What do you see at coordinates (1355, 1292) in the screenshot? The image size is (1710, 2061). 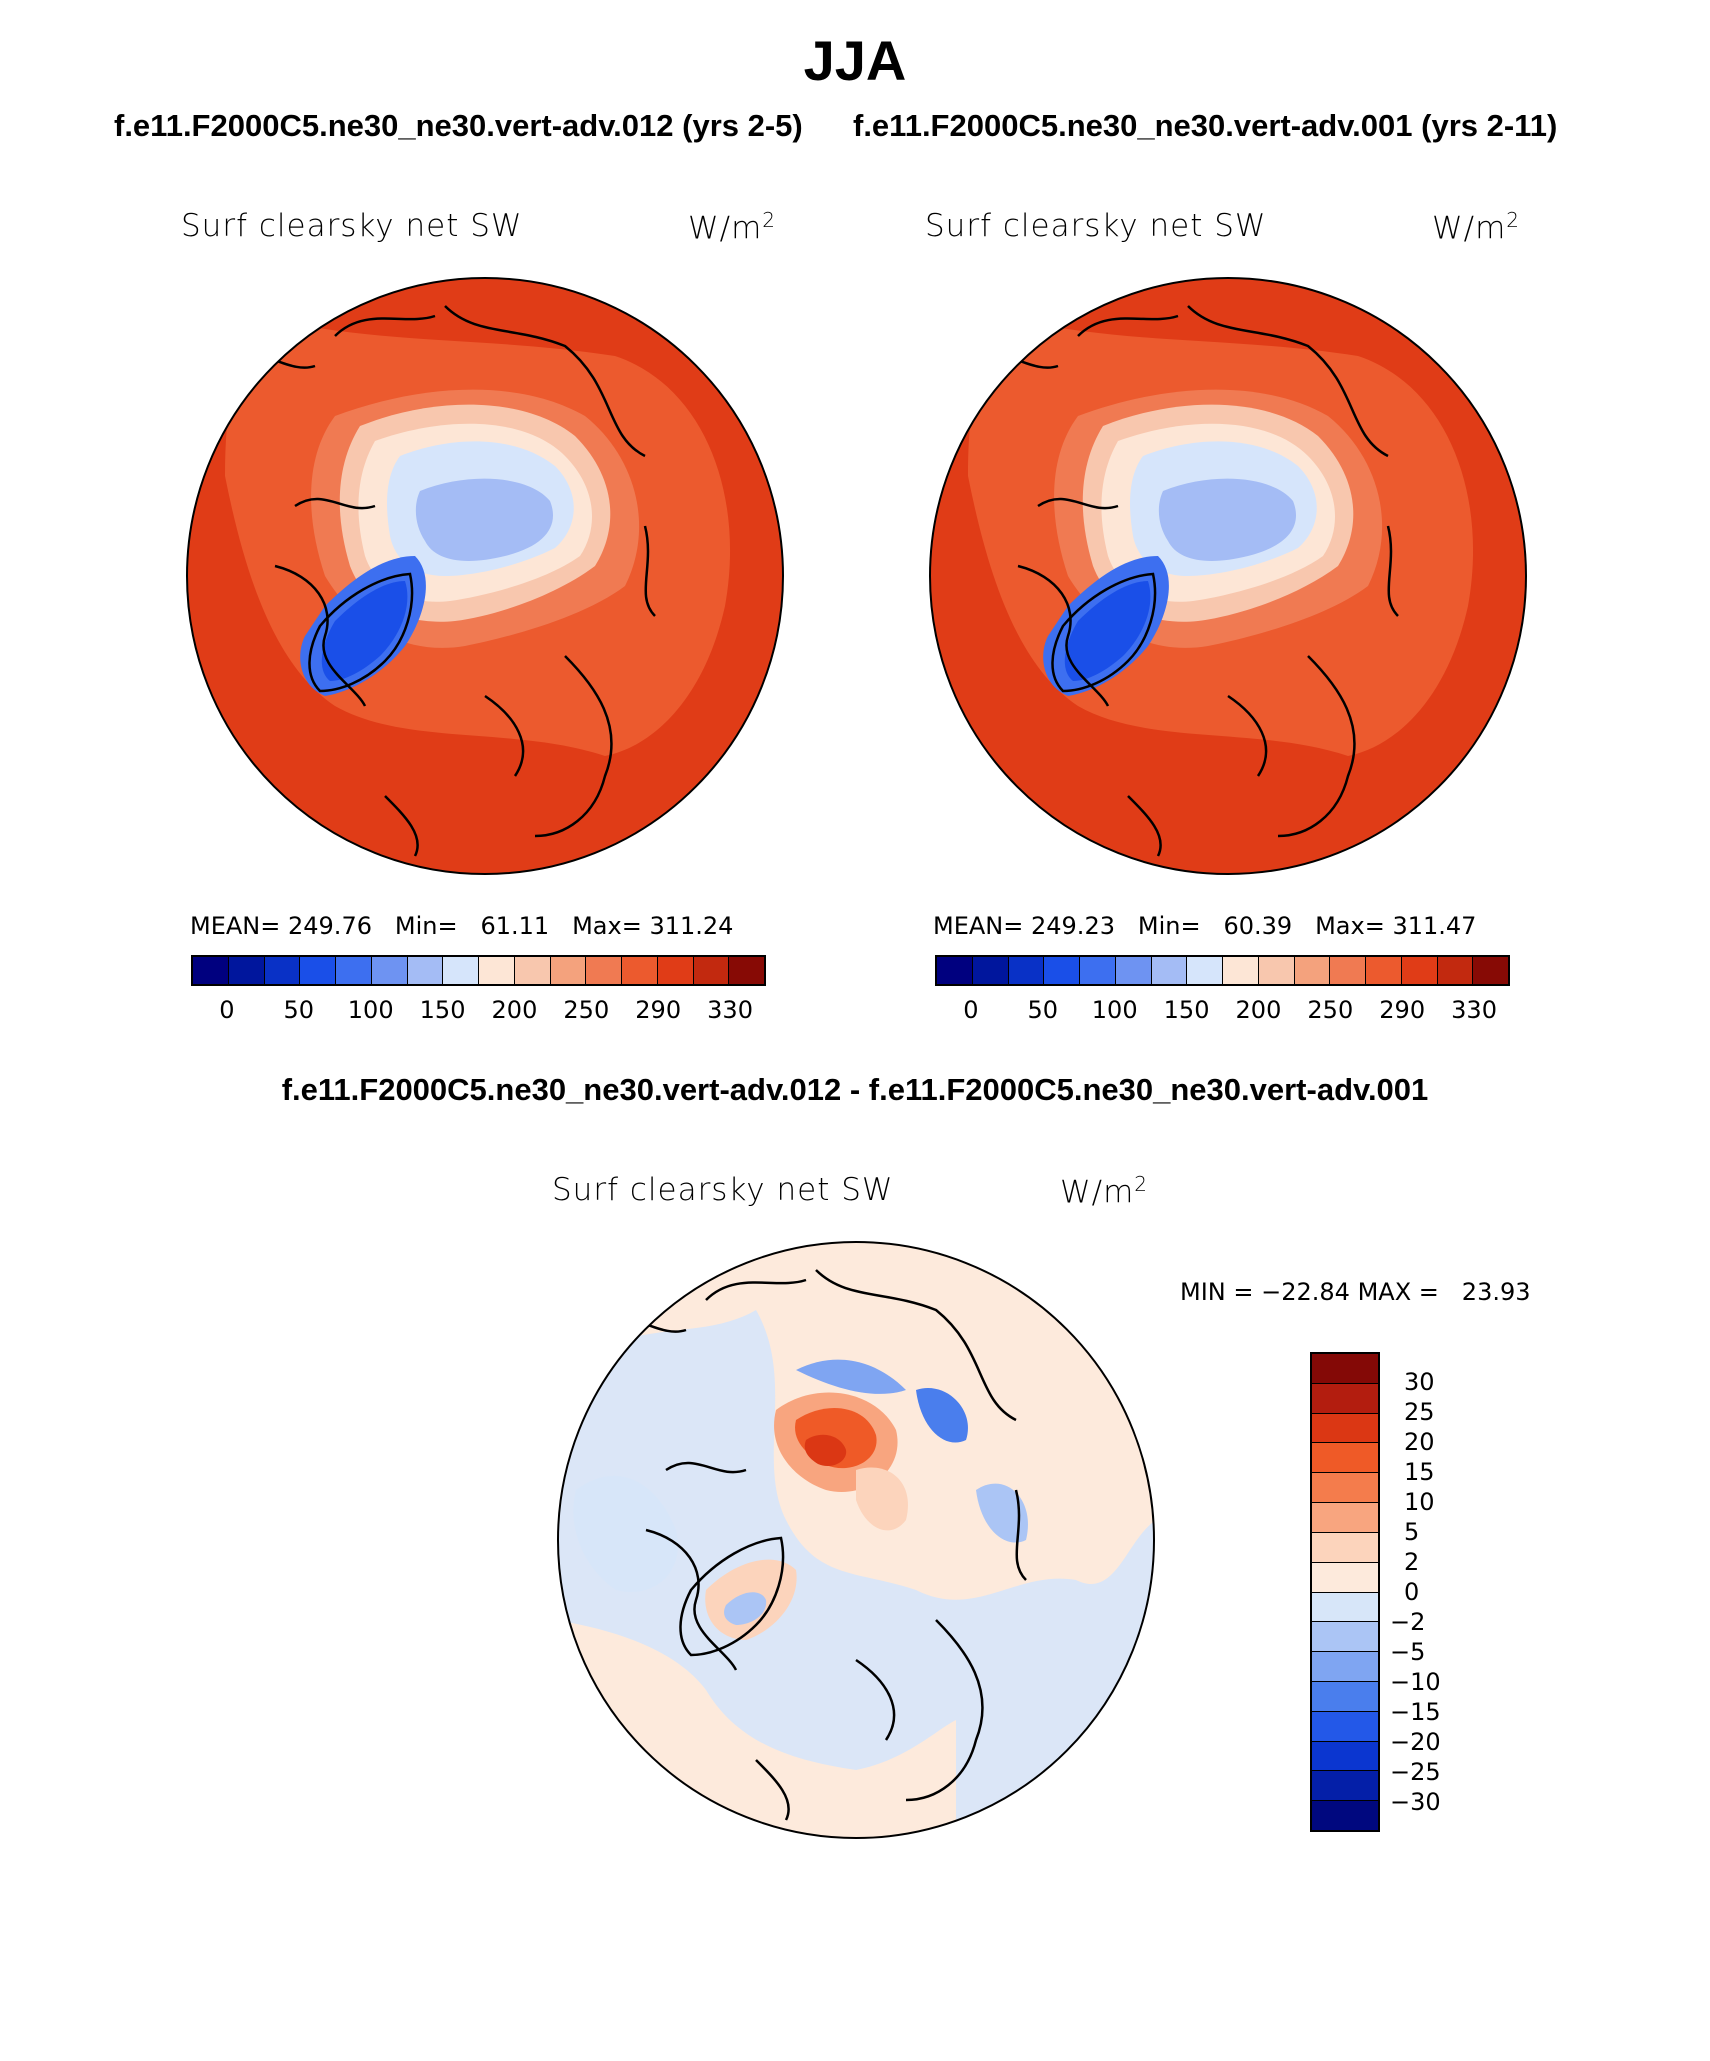 I see `diff-min-max: MIN = −22.84 MAX = 23.93` at bounding box center [1355, 1292].